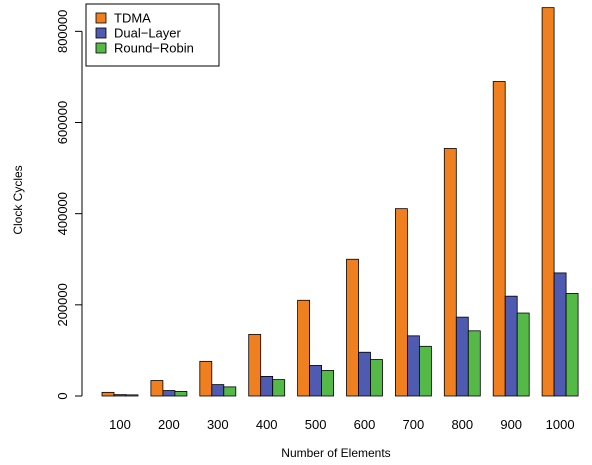 This screenshot has height=465, width=592. What do you see at coordinates (316, 424) in the screenshot?
I see `x-tick-label: 500` at bounding box center [316, 424].